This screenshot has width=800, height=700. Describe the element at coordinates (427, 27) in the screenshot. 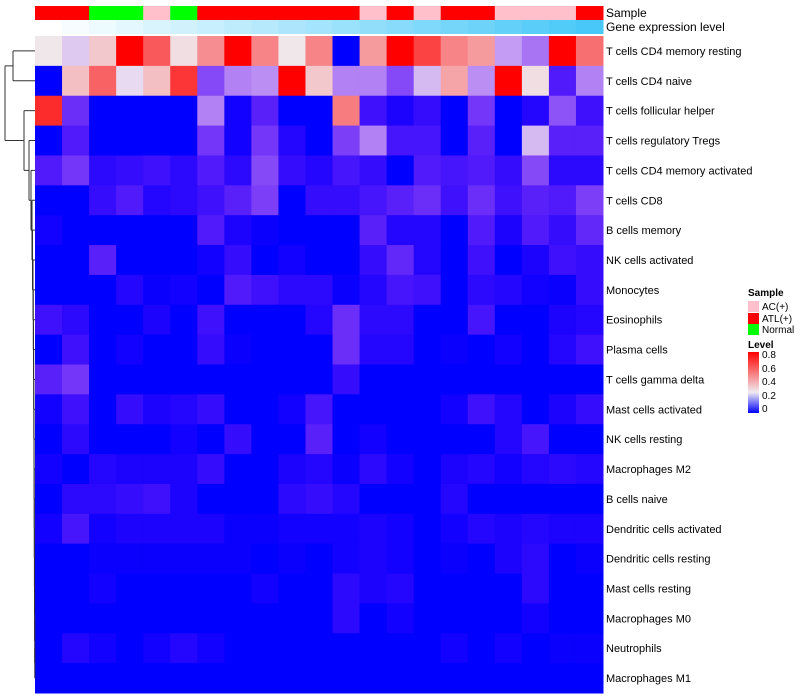

I see `gene-annotation-cell` at that location.